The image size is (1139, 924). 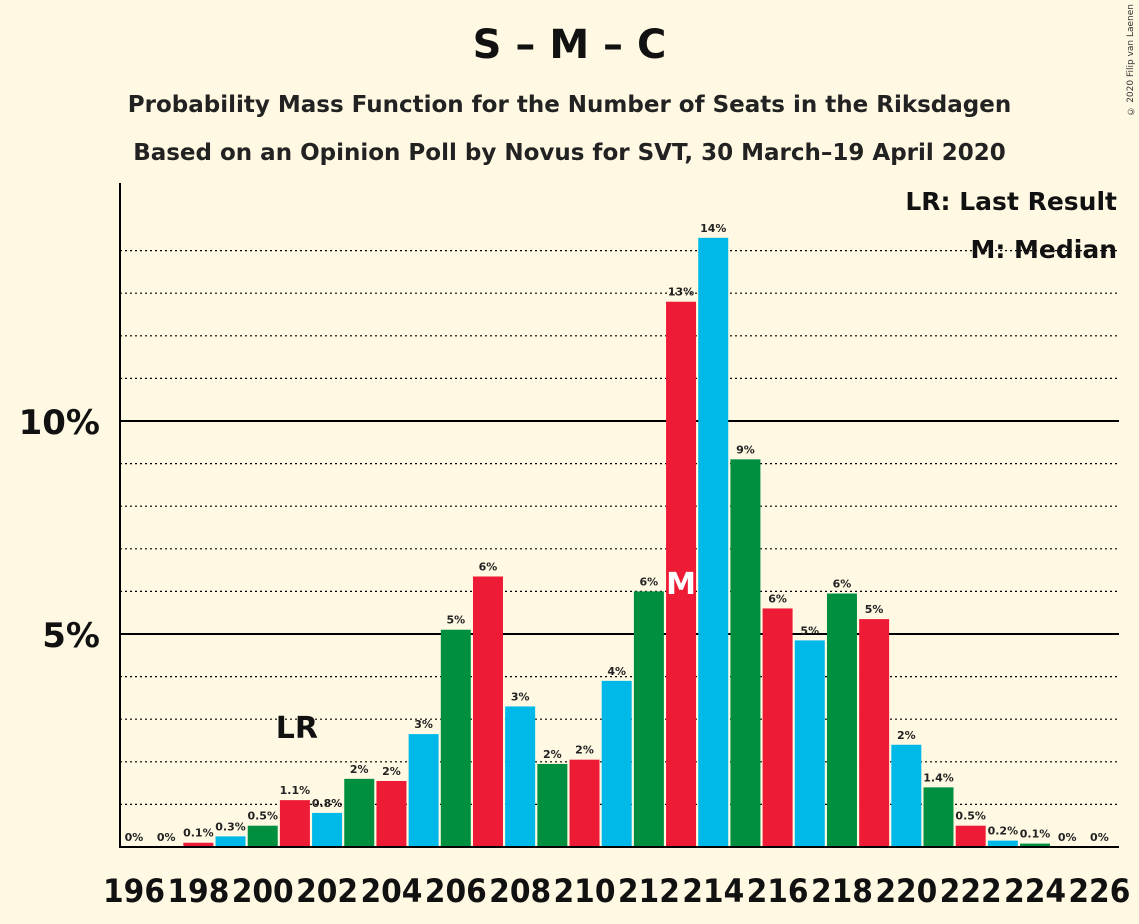 What do you see at coordinates (569, 45) in the screenshot?
I see `chart-title: S – M – C` at bounding box center [569, 45].